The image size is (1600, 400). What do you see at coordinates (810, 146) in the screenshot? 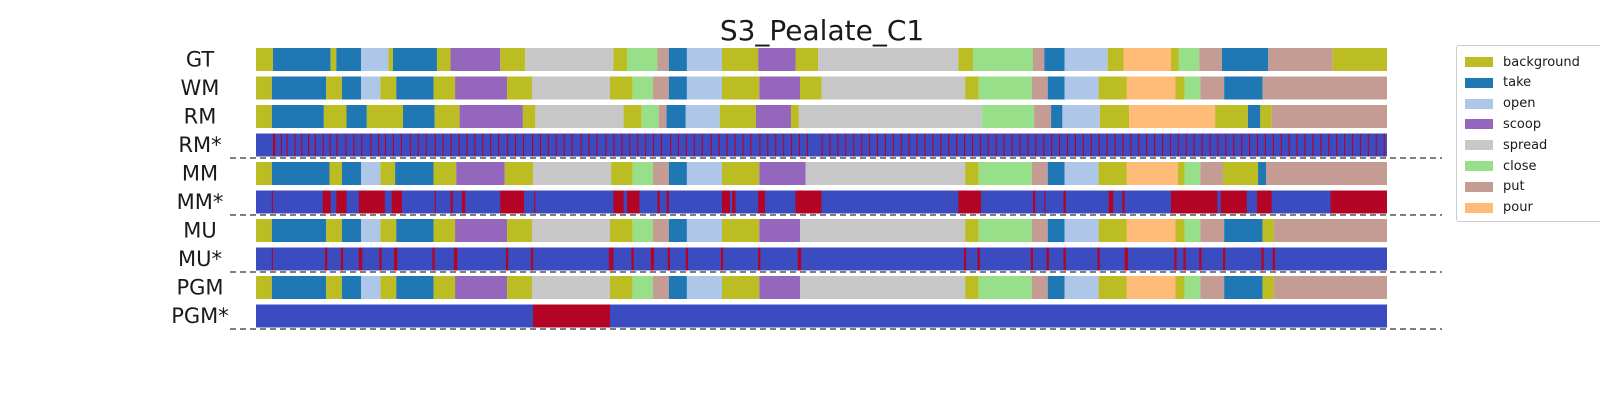
I see `row-rm-star: RM*` at bounding box center [810, 146].